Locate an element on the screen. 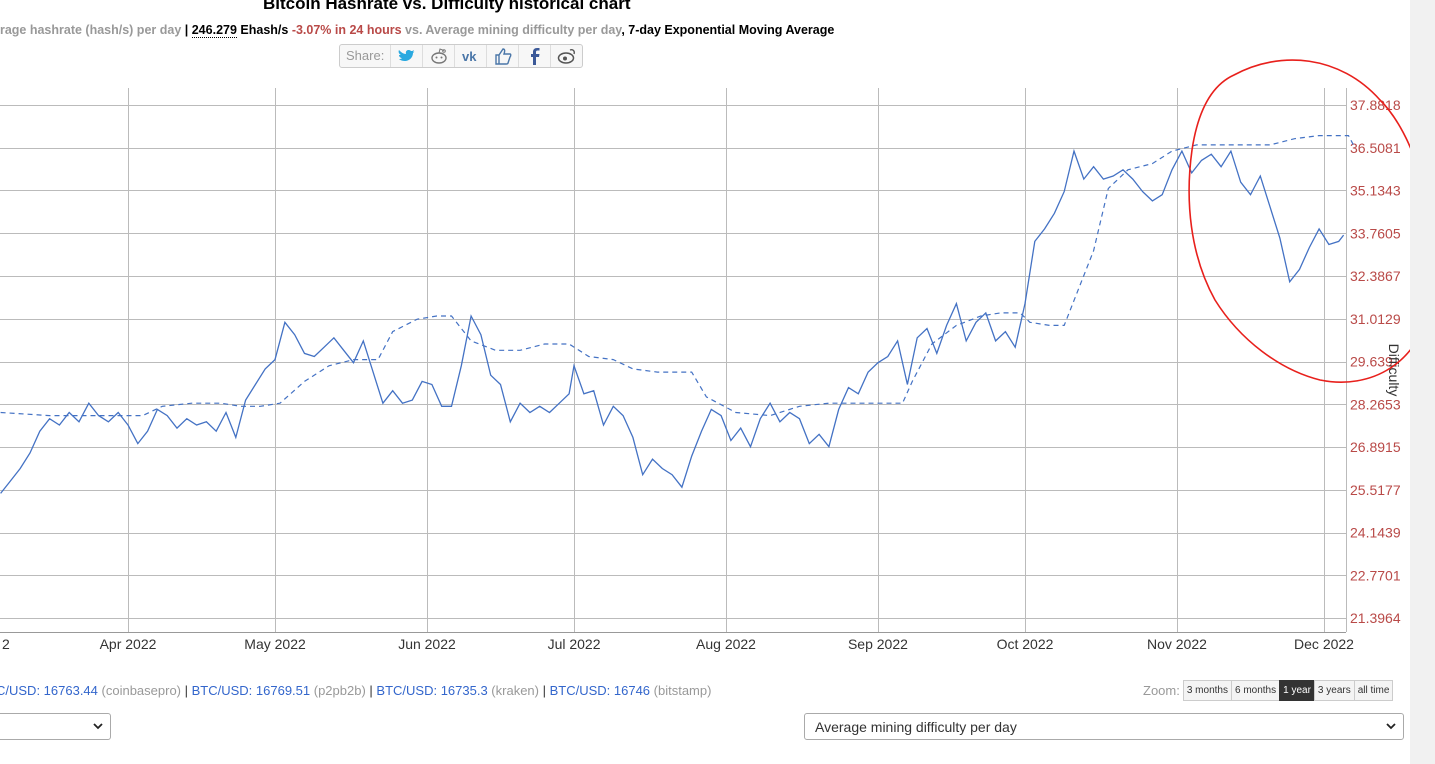  x-tick-label: Jul 2022 is located at coordinates (574, 644).